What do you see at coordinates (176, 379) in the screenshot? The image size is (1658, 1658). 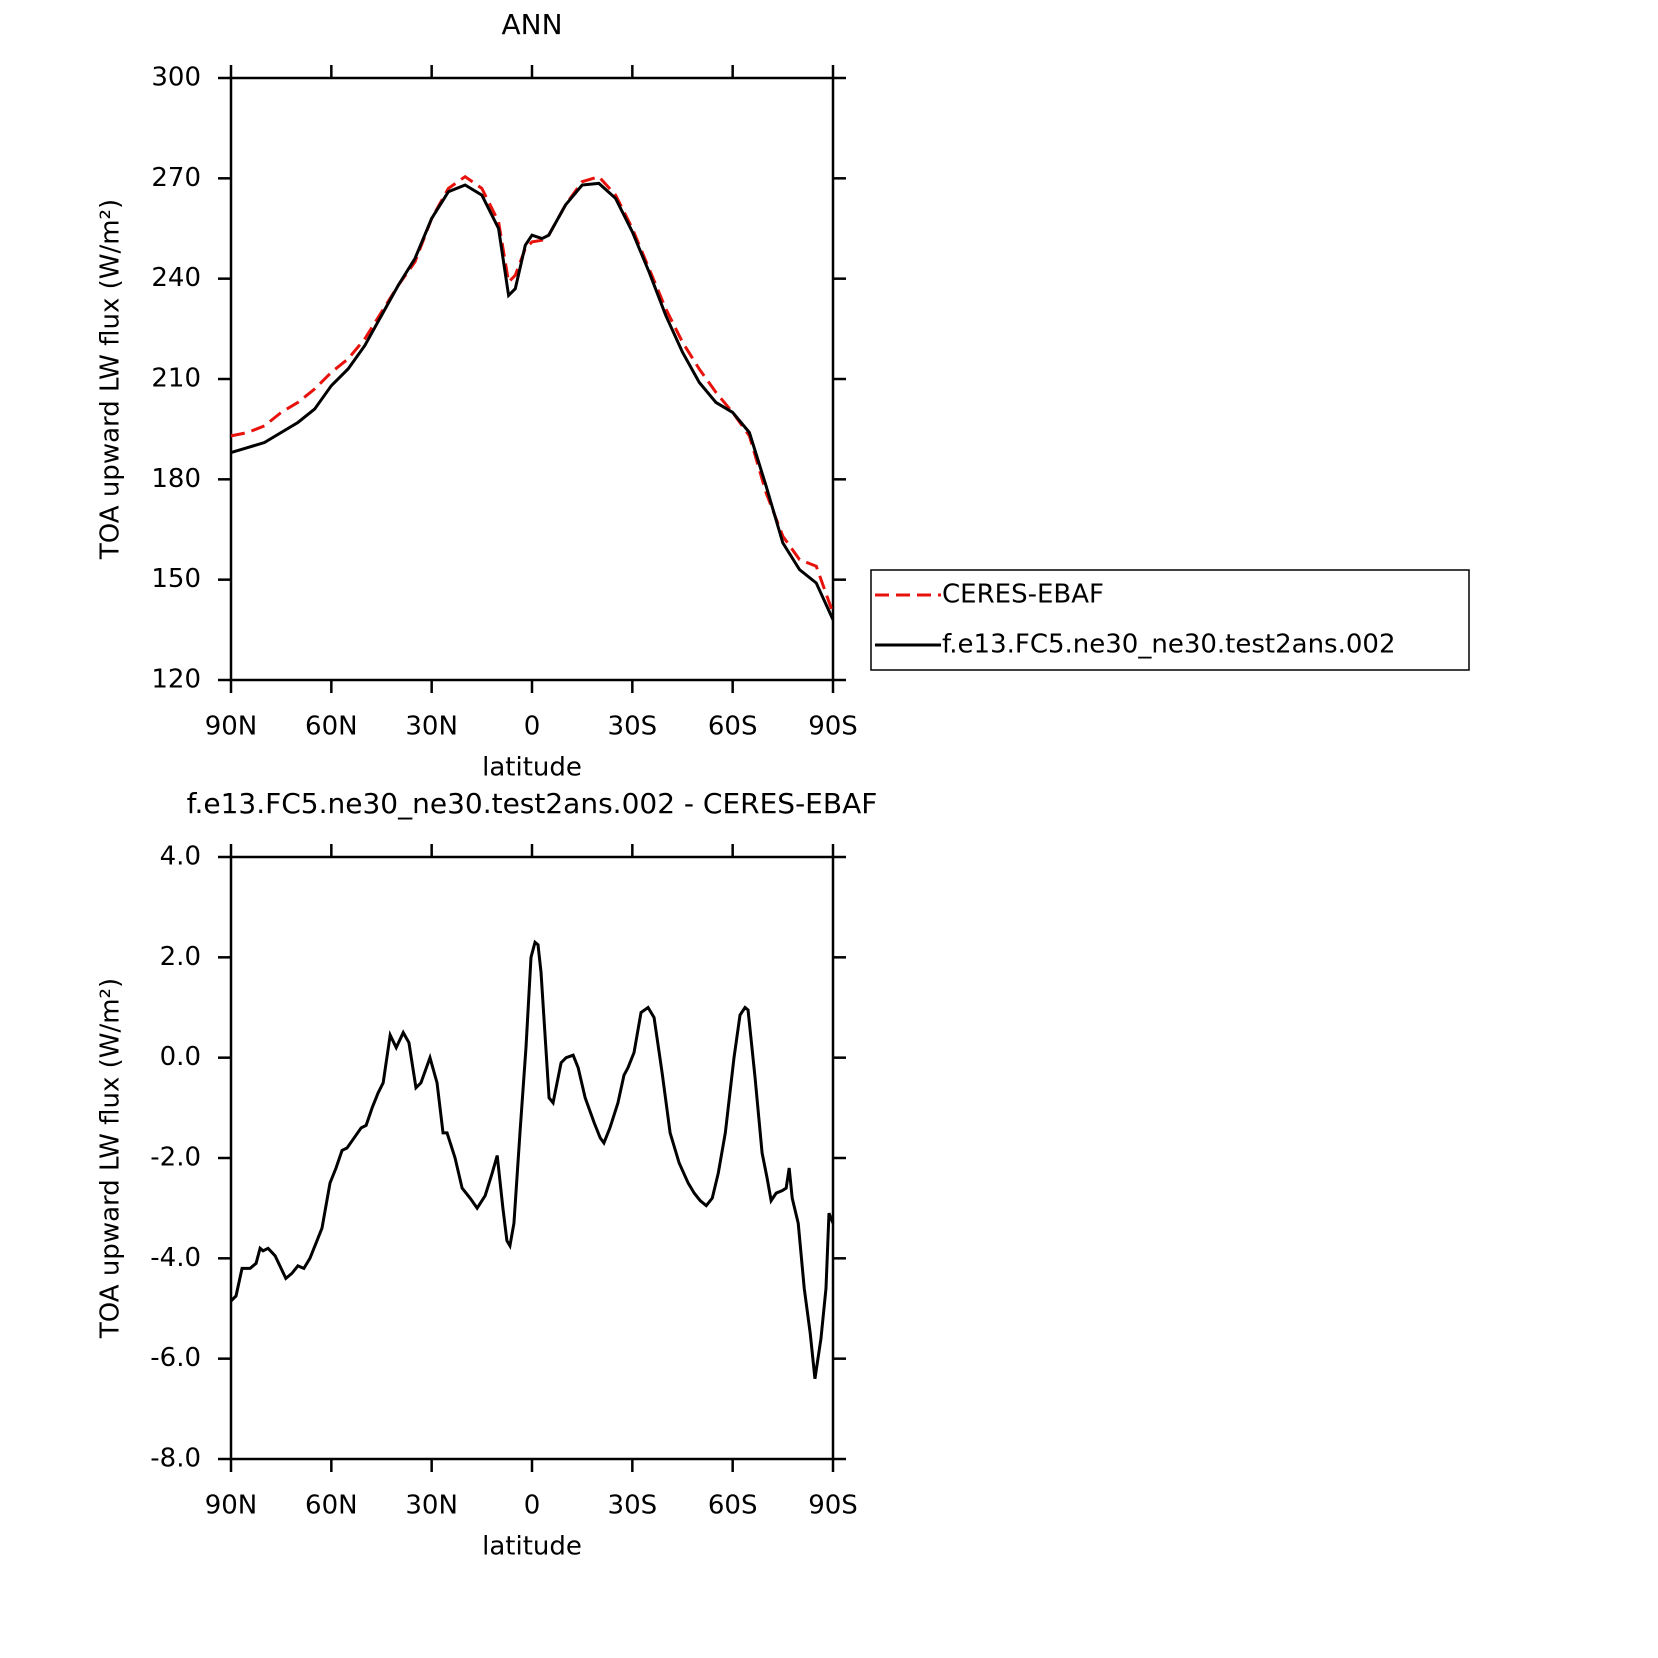 I see `y-tick-label: 210` at bounding box center [176, 379].